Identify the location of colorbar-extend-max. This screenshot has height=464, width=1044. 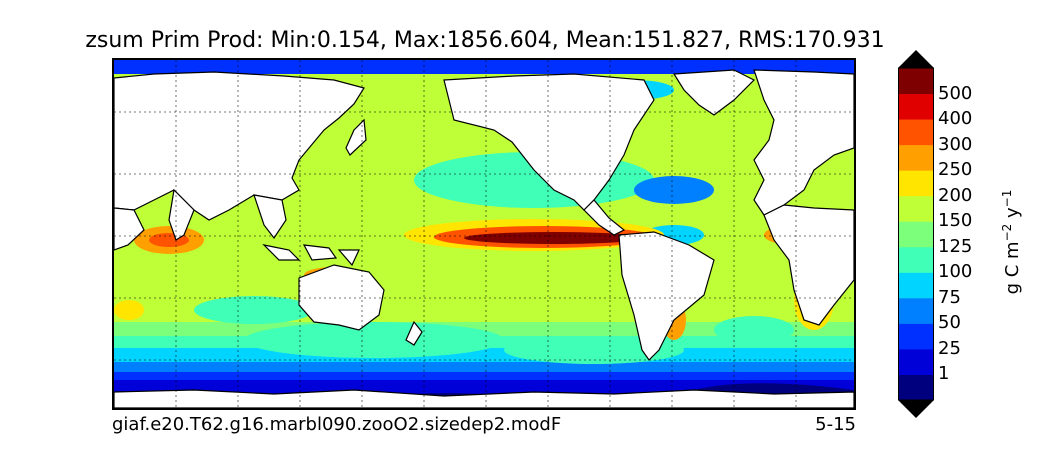
(916, 59).